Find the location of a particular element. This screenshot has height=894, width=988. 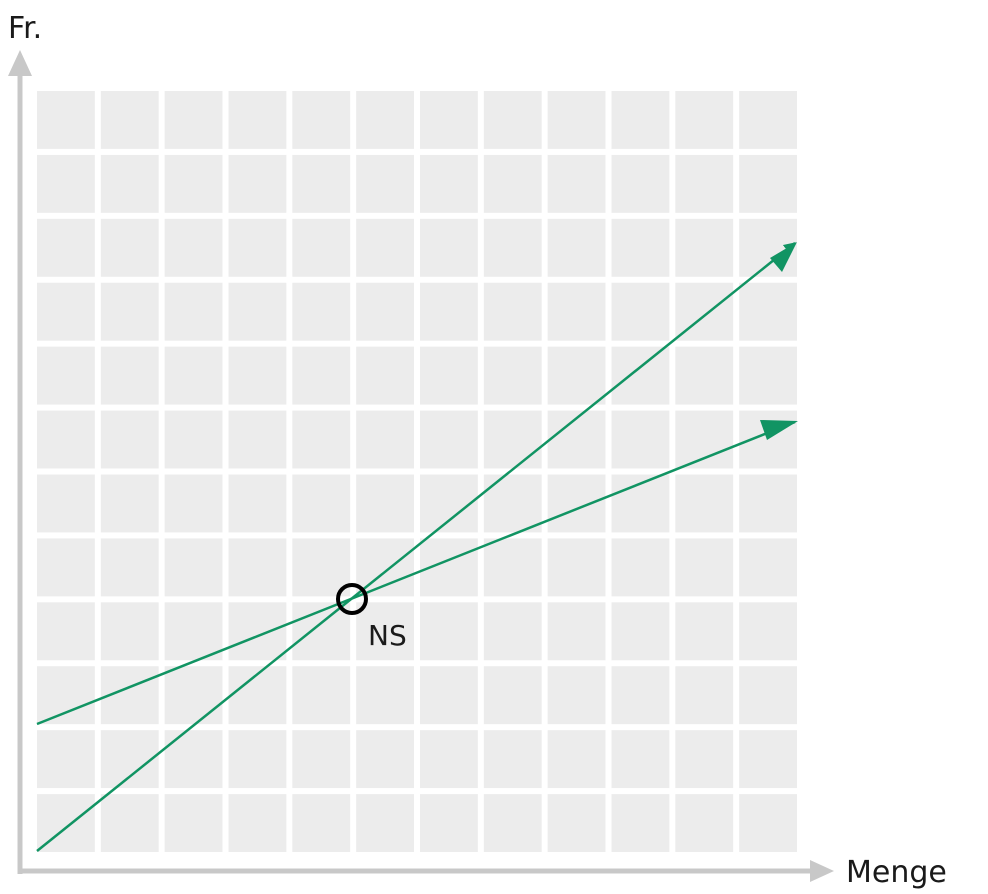

flat-line-arrowhead is located at coordinates (779, 430).